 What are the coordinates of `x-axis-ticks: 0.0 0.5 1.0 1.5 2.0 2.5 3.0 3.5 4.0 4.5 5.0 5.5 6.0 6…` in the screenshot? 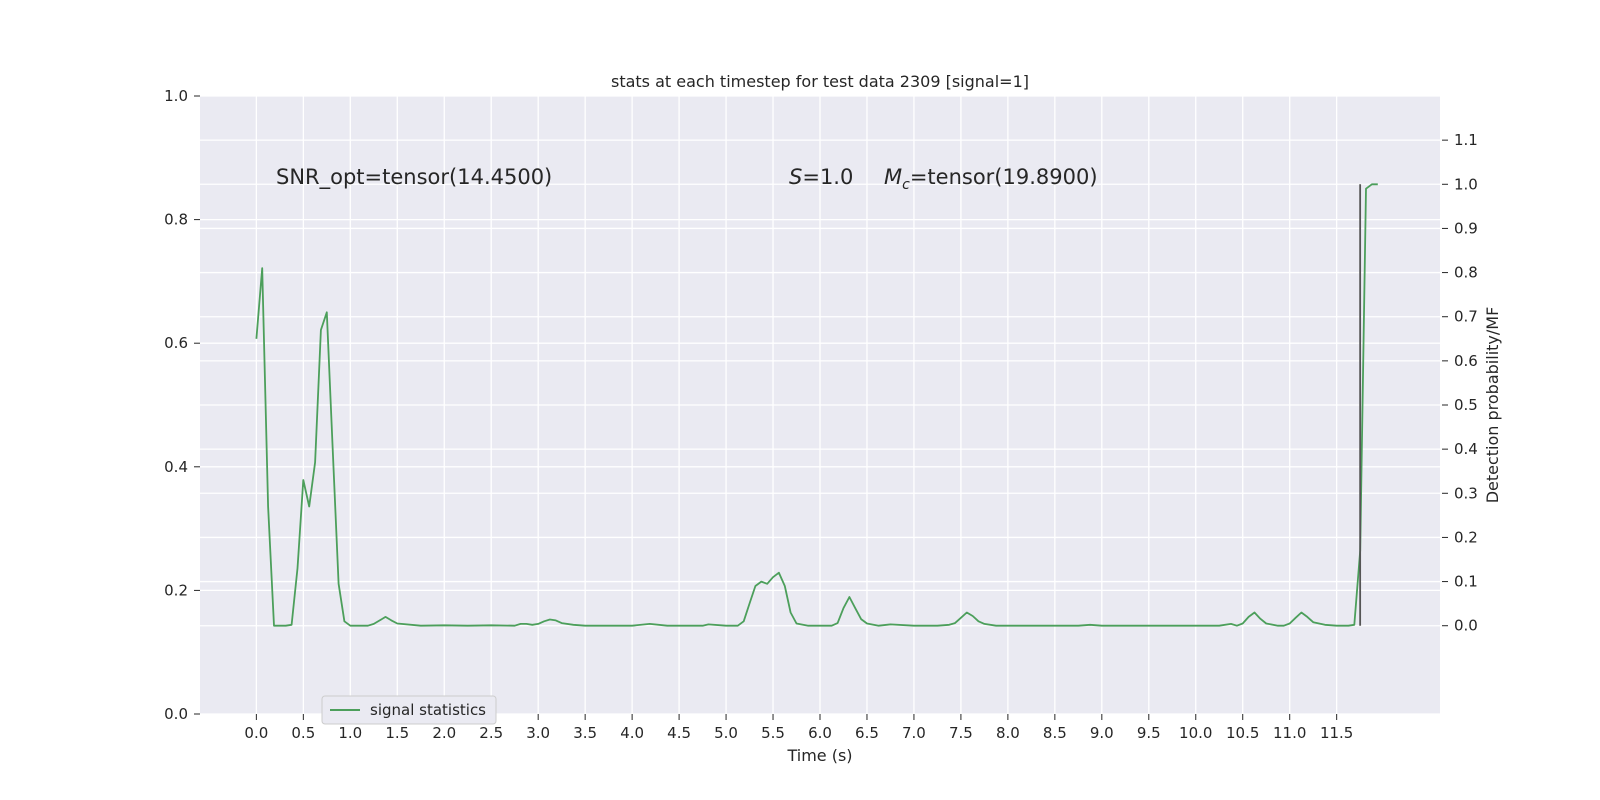 It's located at (798, 728).